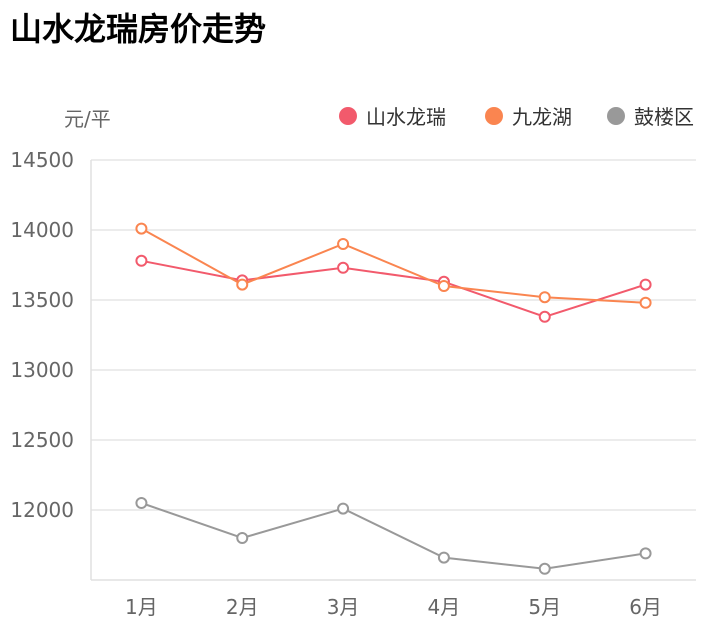  What do you see at coordinates (343, 607) in the screenshot?
I see `x-tick-label: 3月` at bounding box center [343, 607].